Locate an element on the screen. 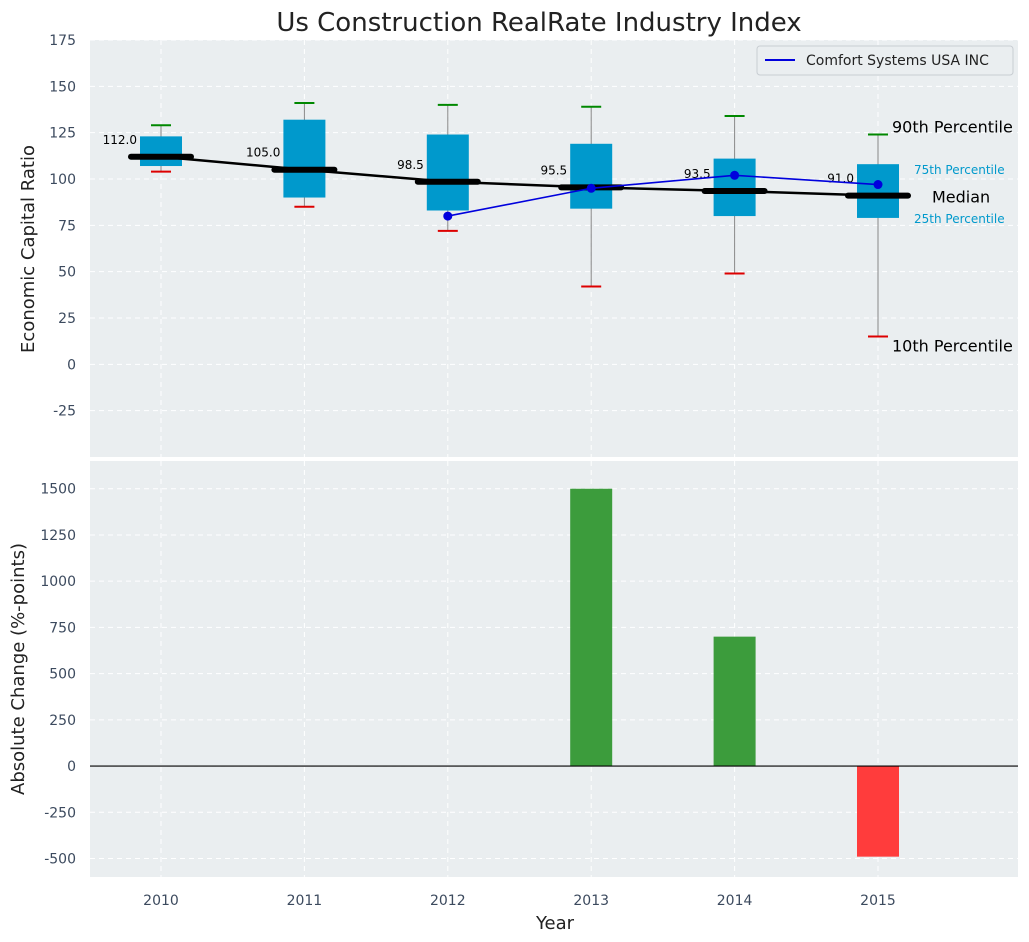  top-y-tick-label: 175 is located at coordinates (62, 41).